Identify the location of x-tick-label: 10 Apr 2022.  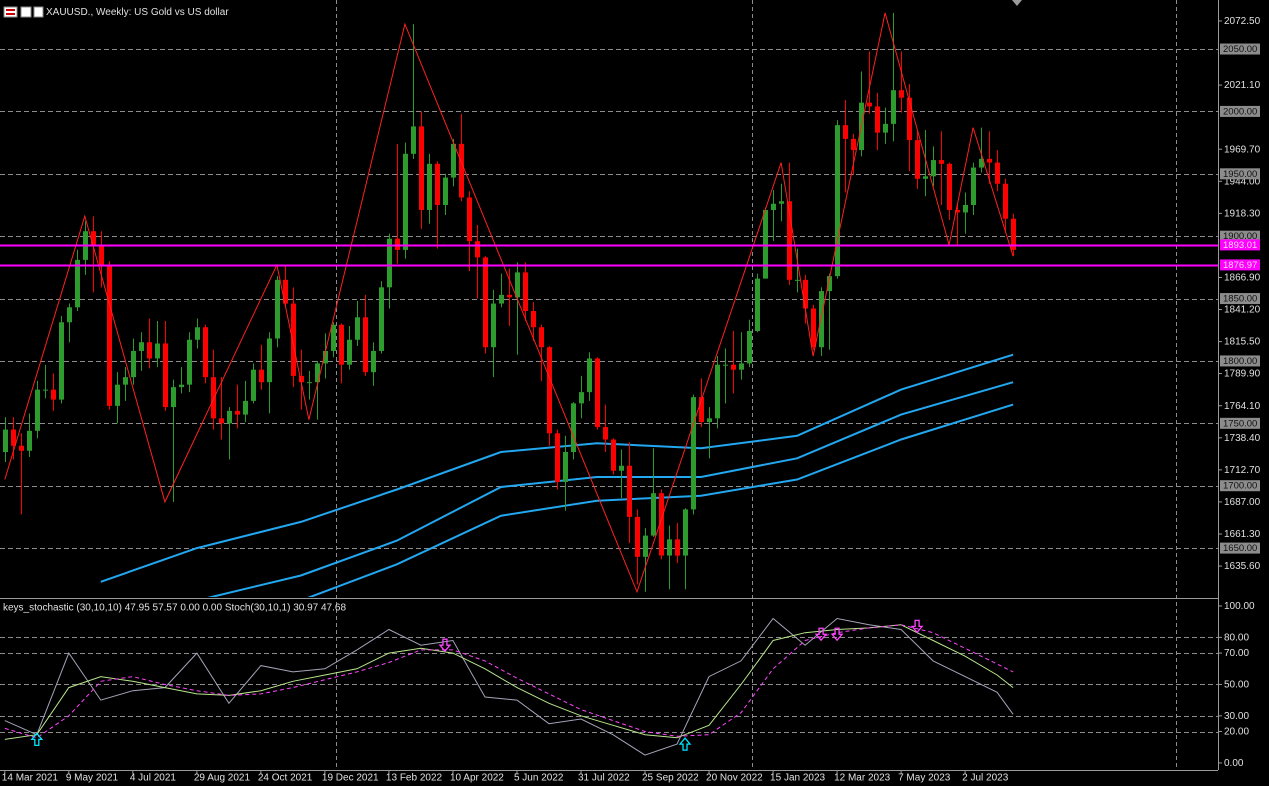
(477, 778).